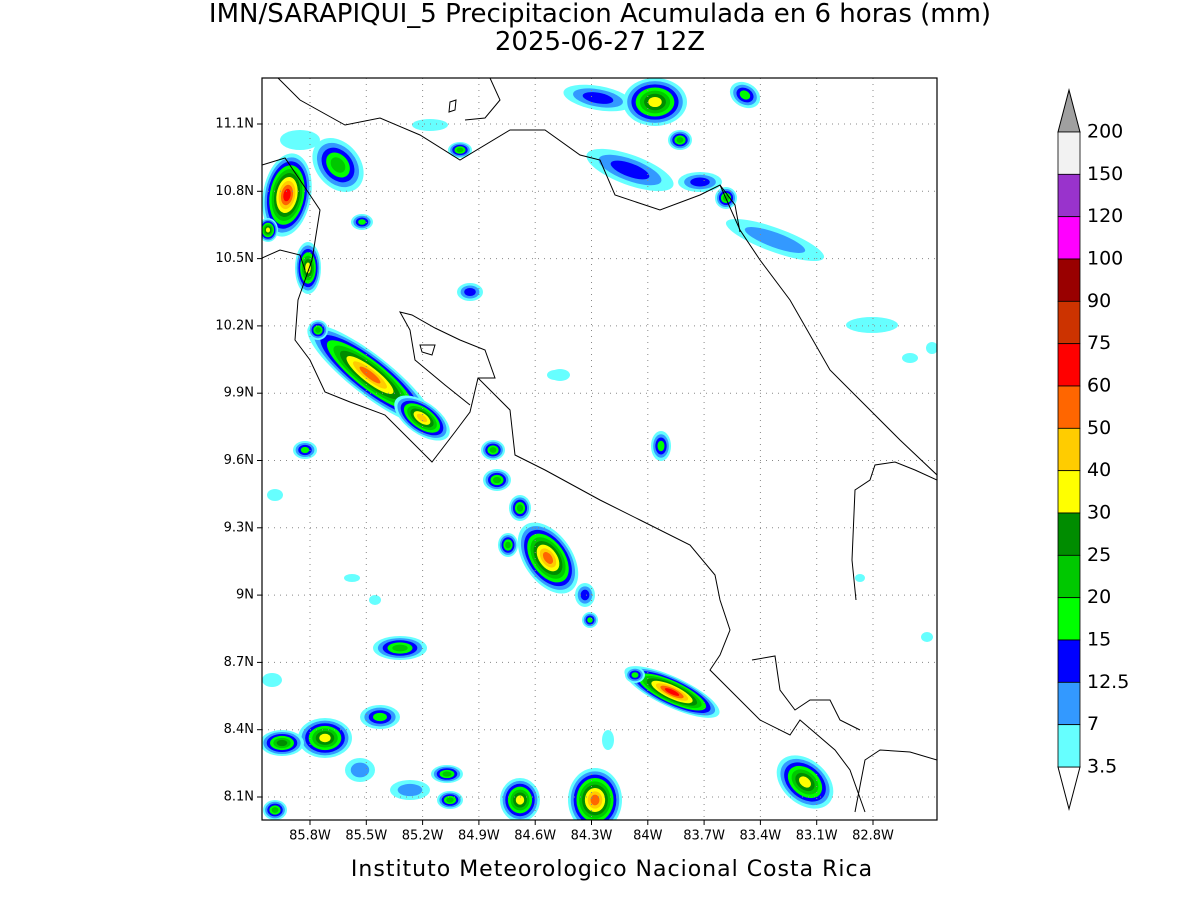  What do you see at coordinates (1099, 470) in the screenshot?
I see `colorbar-label: 40` at bounding box center [1099, 470].